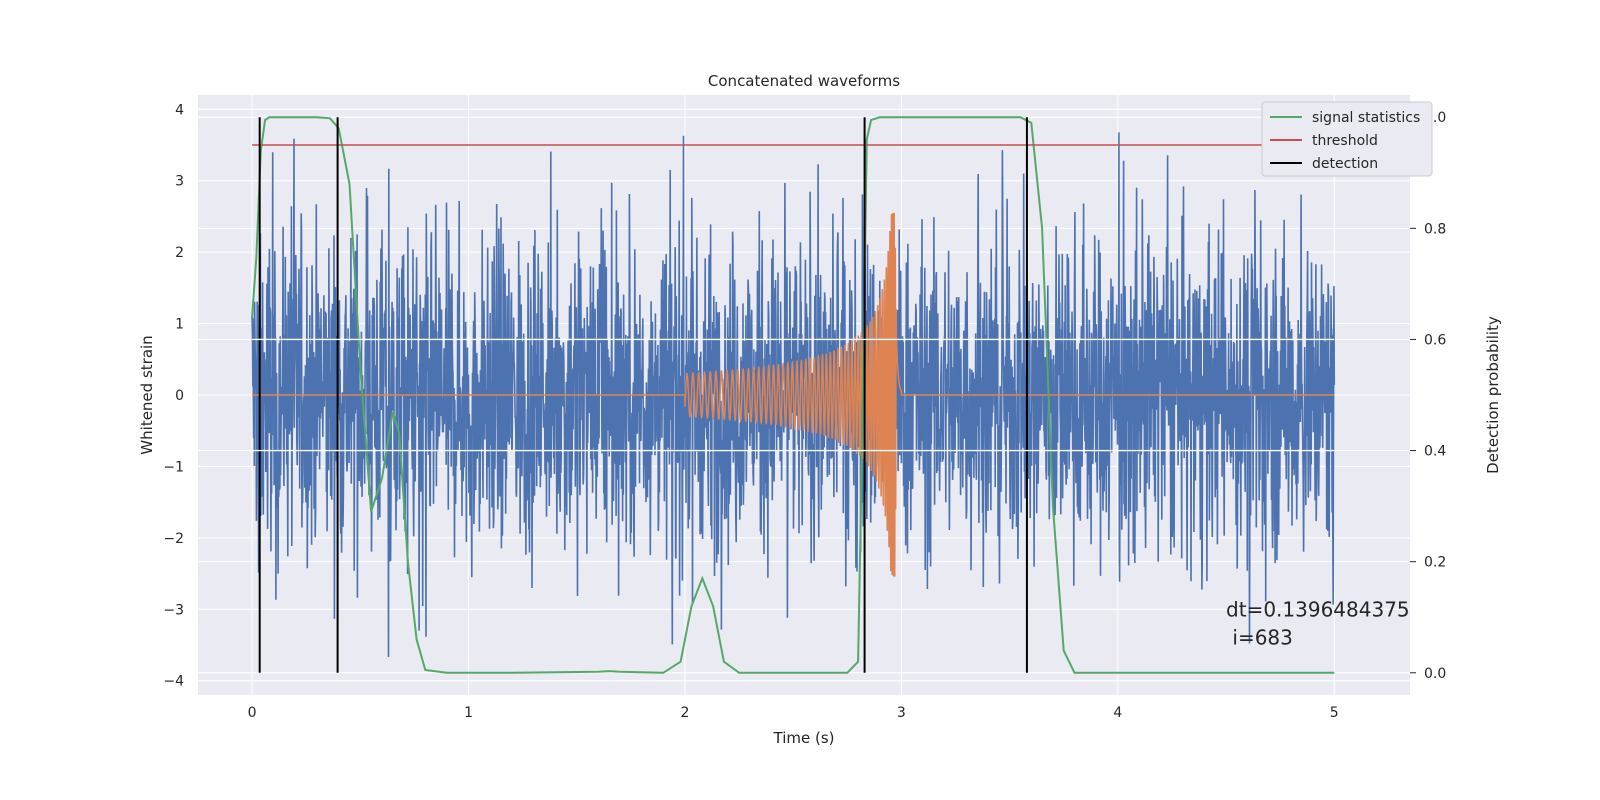 This screenshot has height=800, width=1600. What do you see at coordinates (901, 713) in the screenshot?
I see `x-tick-label: 3` at bounding box center [901, 713].